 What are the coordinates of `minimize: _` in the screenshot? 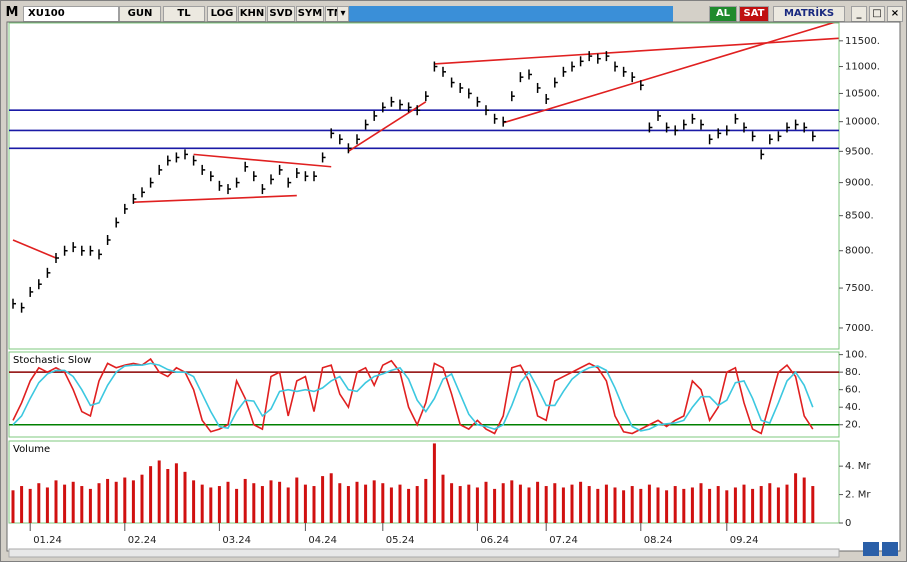 It's located at (859, 14).